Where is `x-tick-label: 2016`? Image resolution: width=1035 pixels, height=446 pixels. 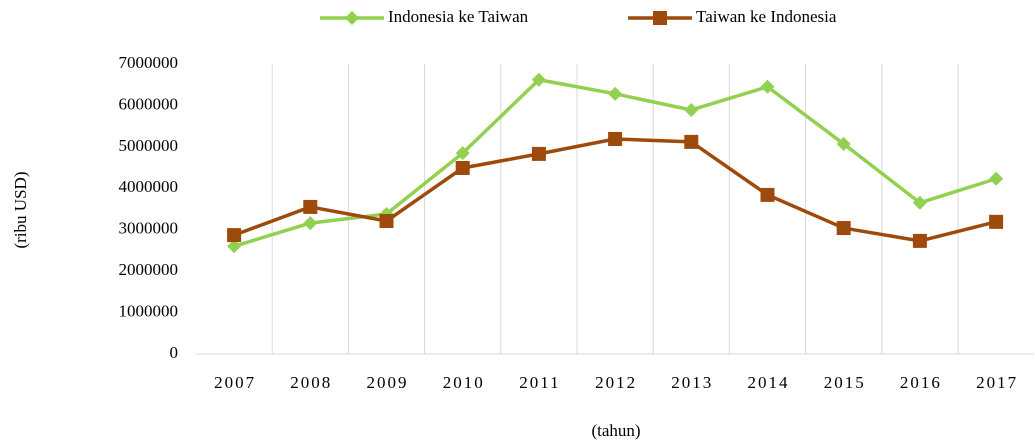 x-tick-label: 2016 is located at coordinates (921, 382).